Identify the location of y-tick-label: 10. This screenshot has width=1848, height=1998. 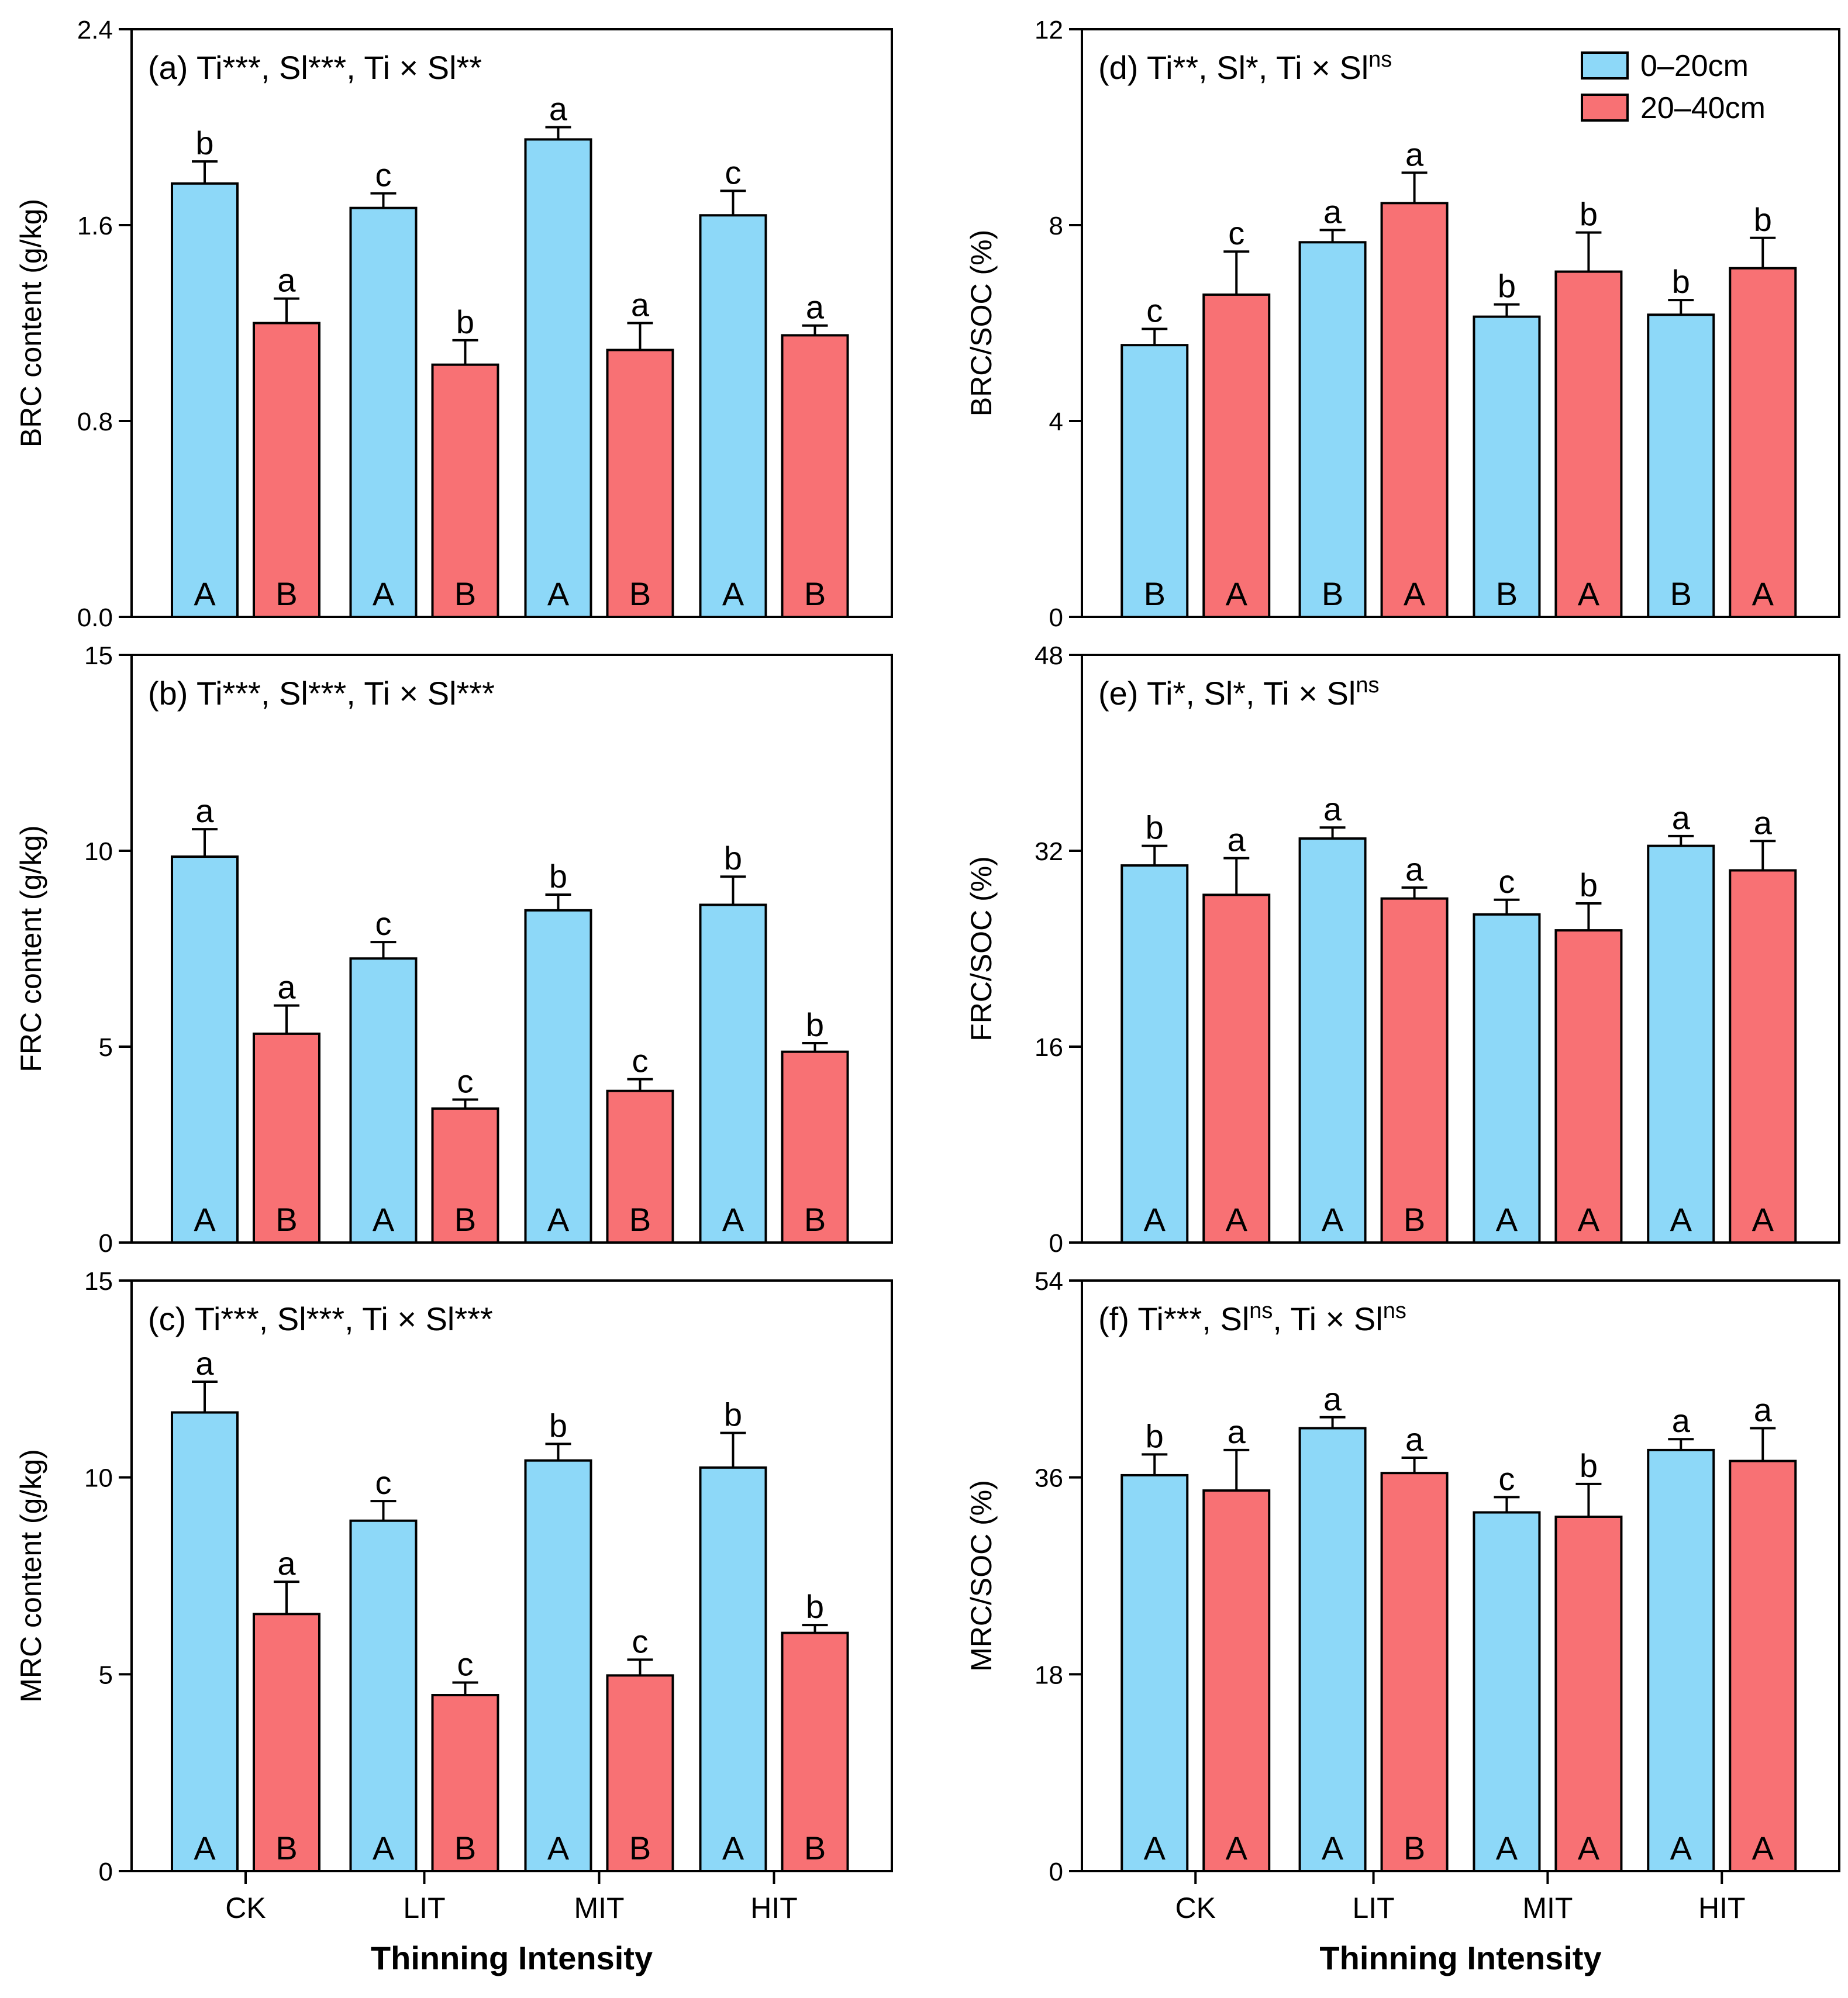
(98, 851).